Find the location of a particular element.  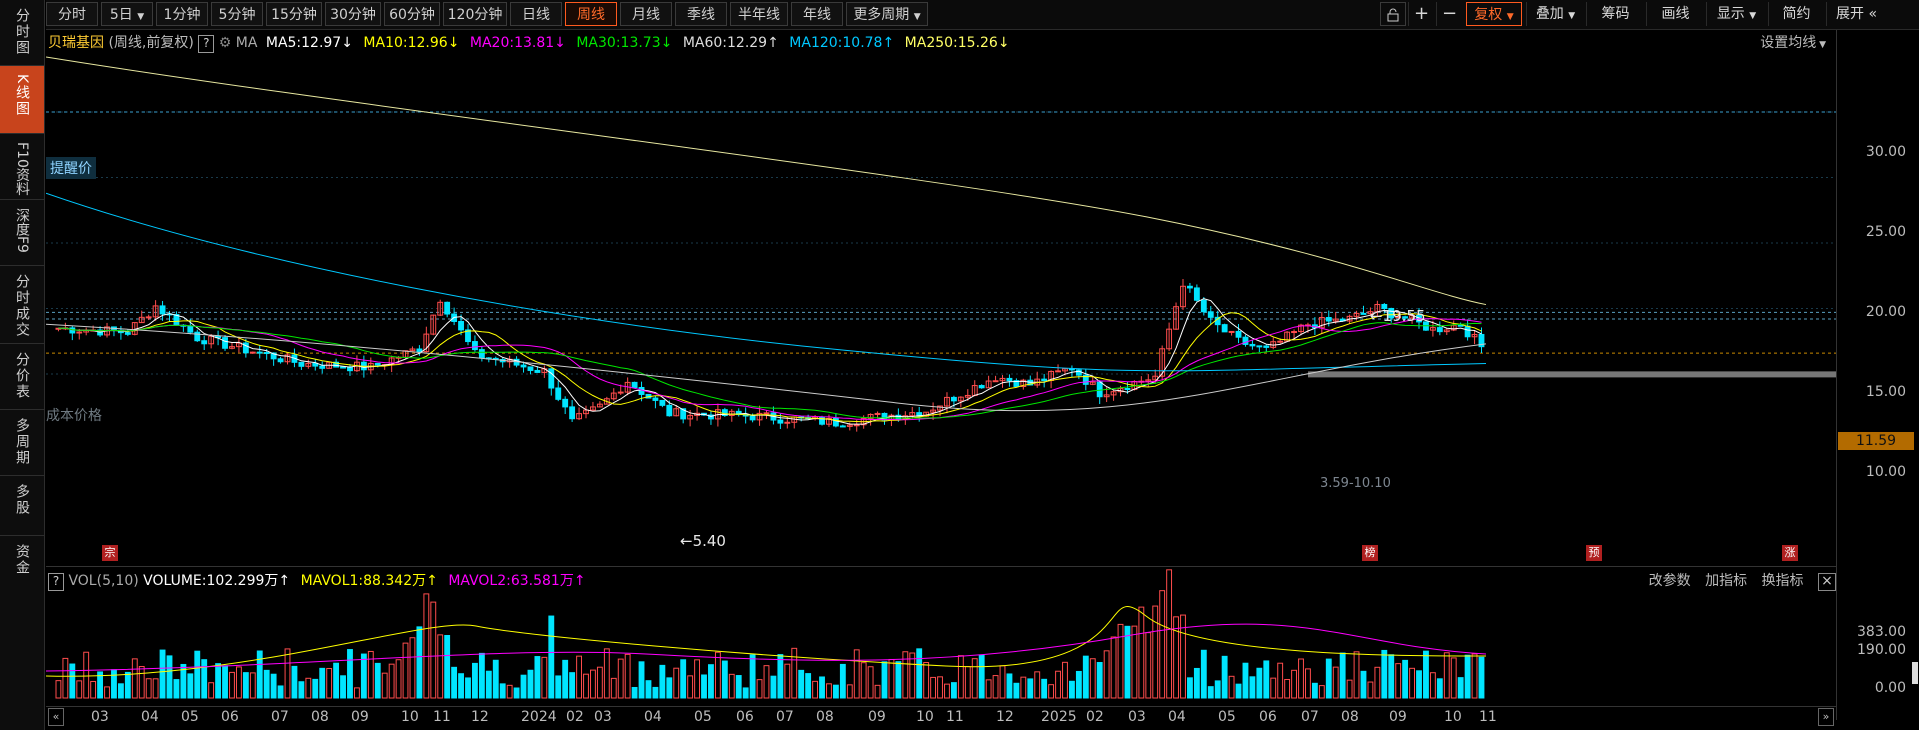

tab-quarterly: 季线 is located at coordinates (701, 14).